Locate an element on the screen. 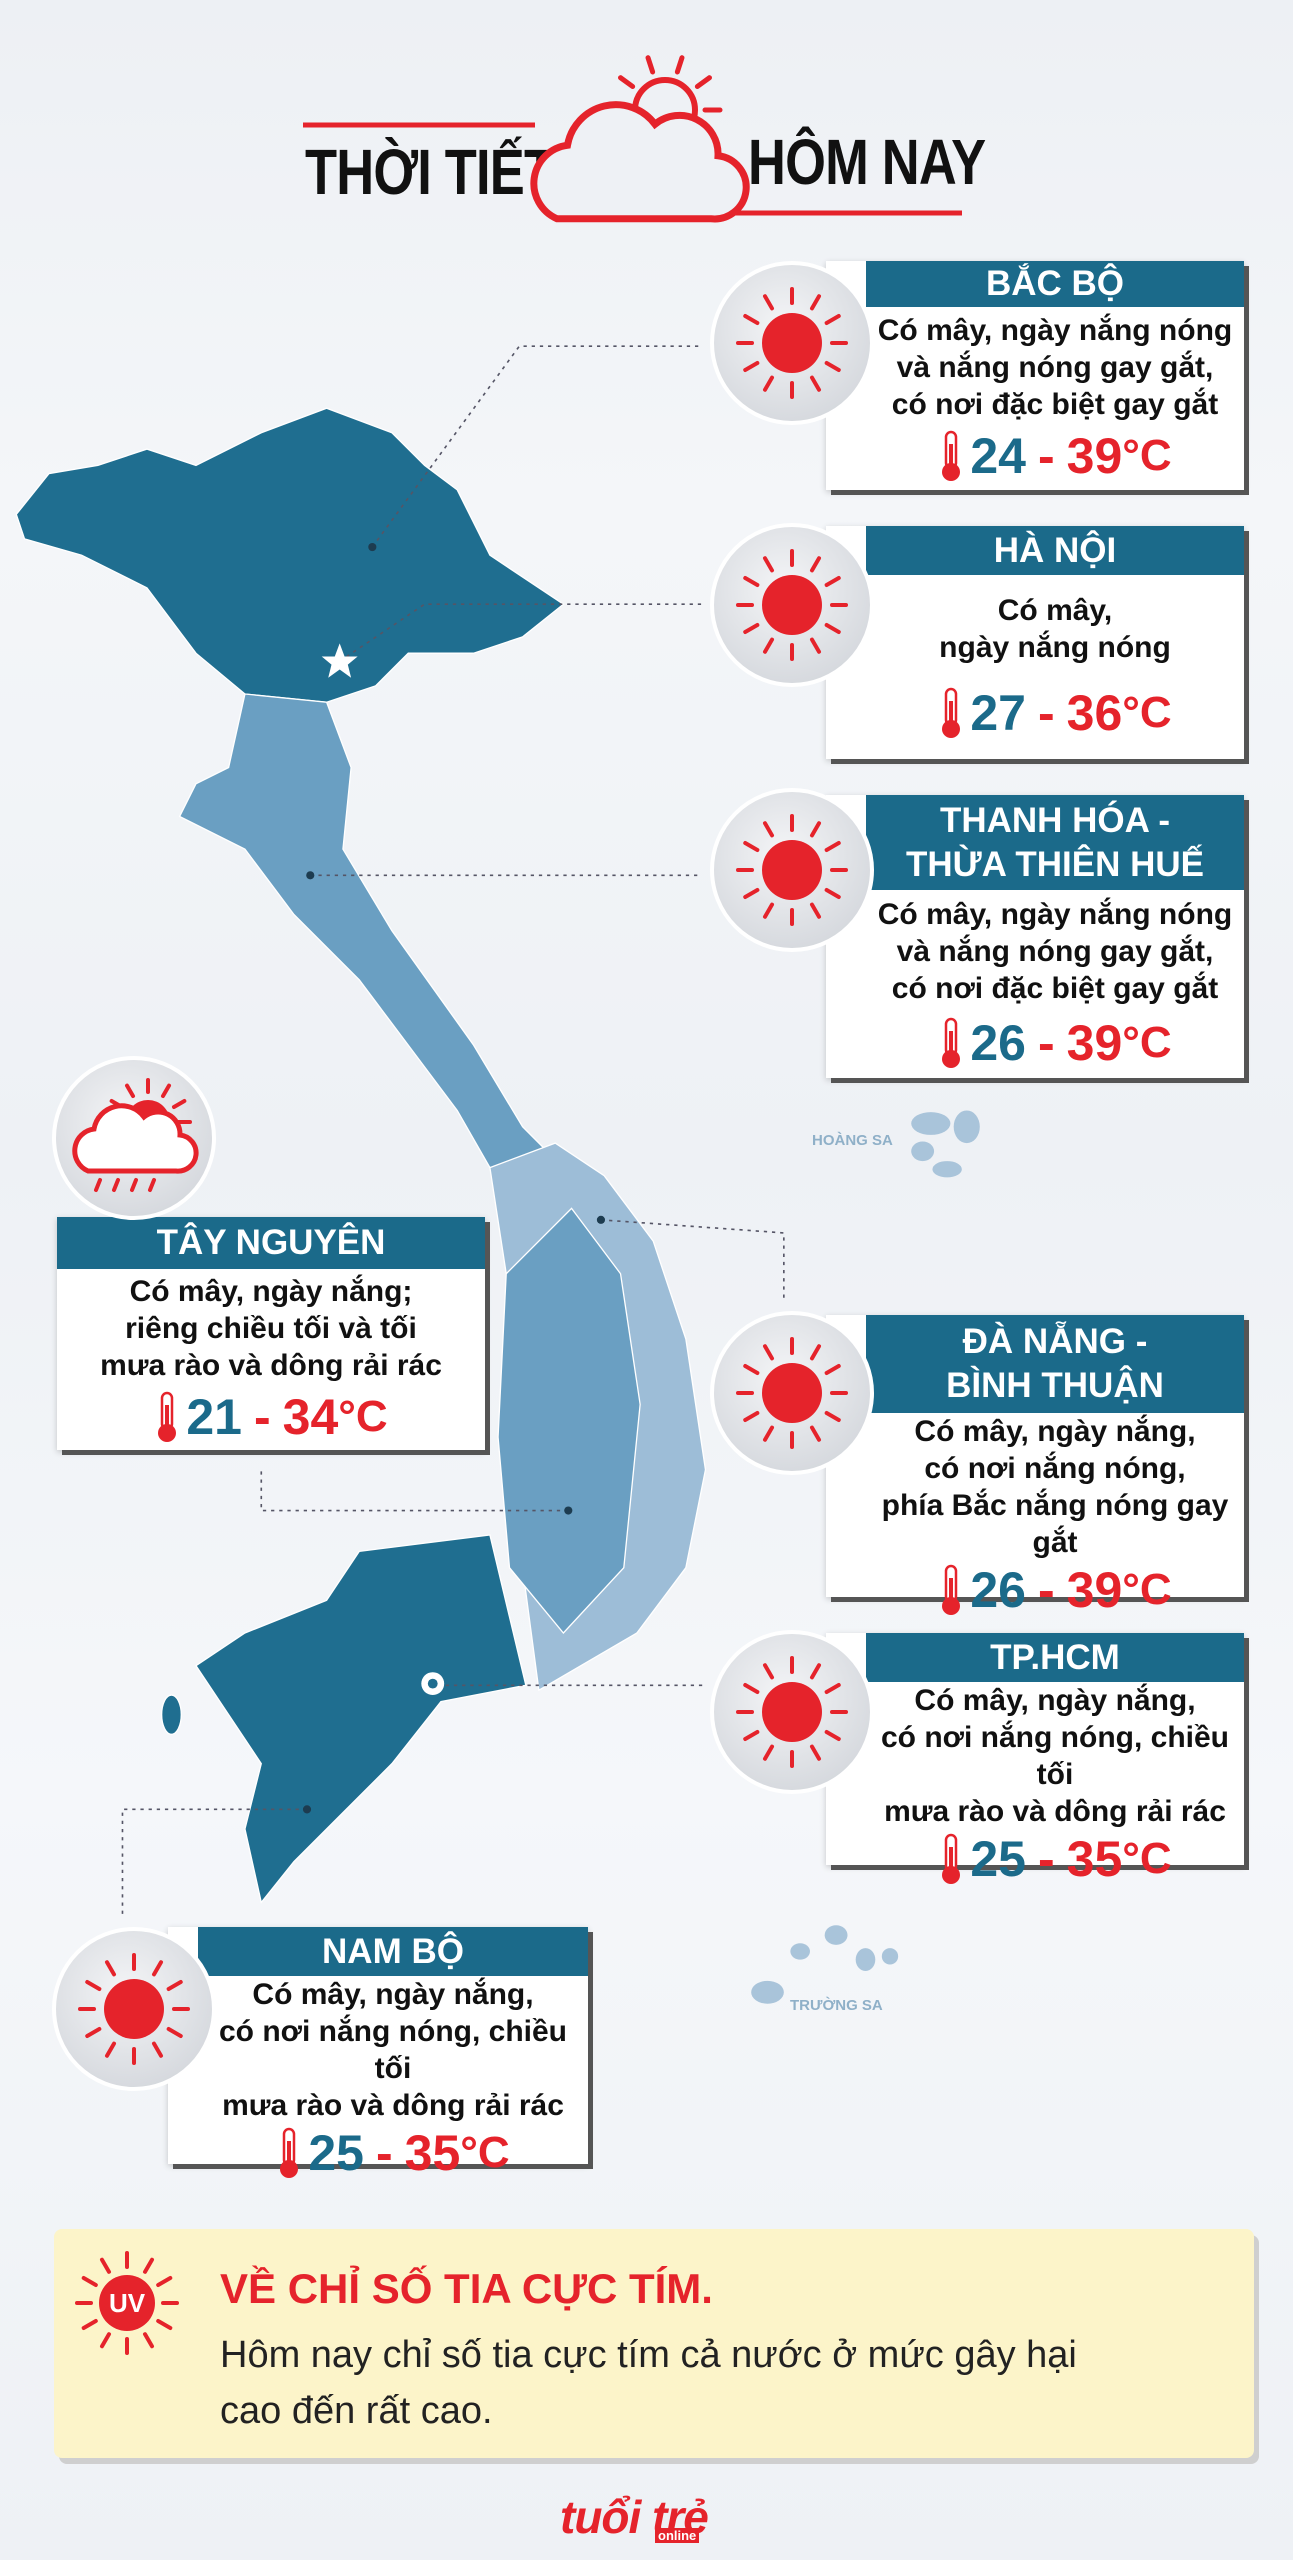  region-body: Có mây, ngày nắng nóng 27-36 °C is located at coordinates (1035, 667).